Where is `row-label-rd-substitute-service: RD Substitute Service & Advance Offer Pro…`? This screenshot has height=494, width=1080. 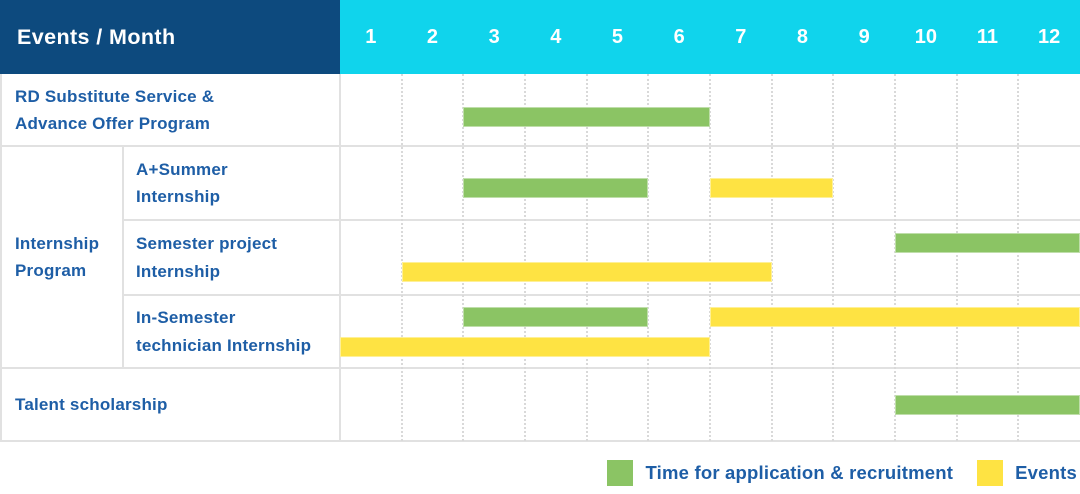
row-label-rd-substitute-service: RD Substitute Service & Advance Offer Pro… is located at coordinates (115, 110).